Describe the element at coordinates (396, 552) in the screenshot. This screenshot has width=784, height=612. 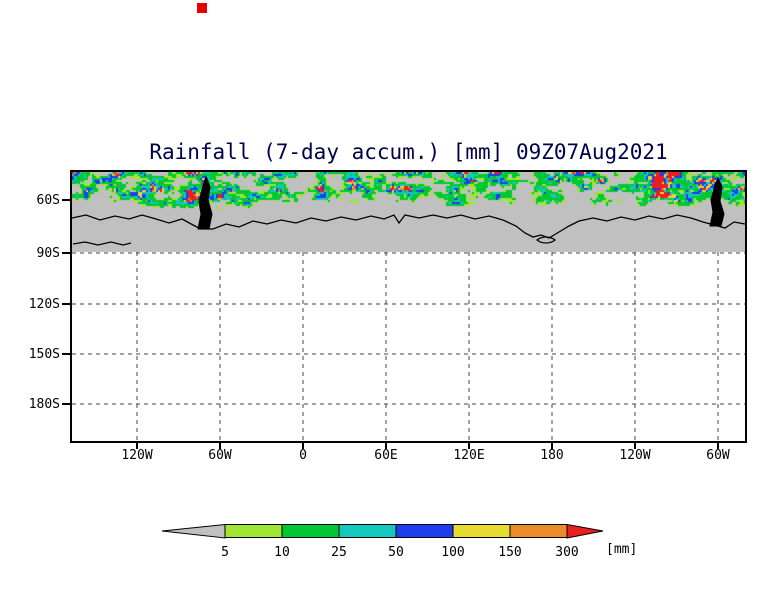
I see `colorbar-threshold-label: 50` at that location.